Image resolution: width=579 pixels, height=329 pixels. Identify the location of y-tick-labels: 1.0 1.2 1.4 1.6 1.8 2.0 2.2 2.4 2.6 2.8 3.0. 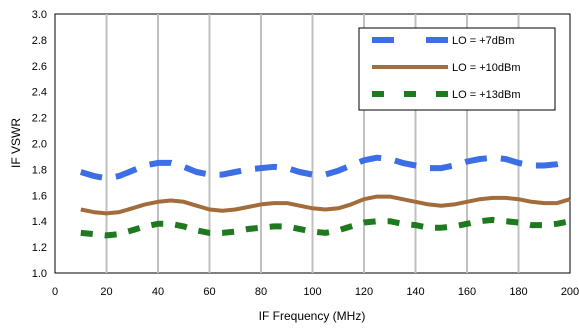
(39, 144).